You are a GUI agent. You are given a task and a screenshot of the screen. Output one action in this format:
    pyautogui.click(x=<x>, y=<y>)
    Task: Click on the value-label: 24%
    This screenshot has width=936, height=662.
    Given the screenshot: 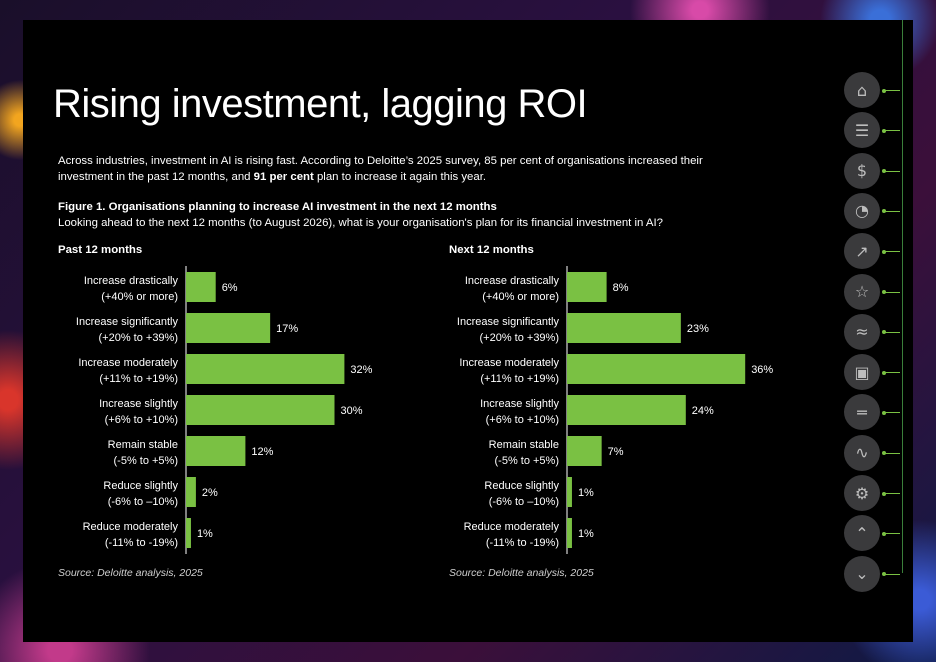 What is the action you would take?
    pyautogui.click(x=703, y=411)
    